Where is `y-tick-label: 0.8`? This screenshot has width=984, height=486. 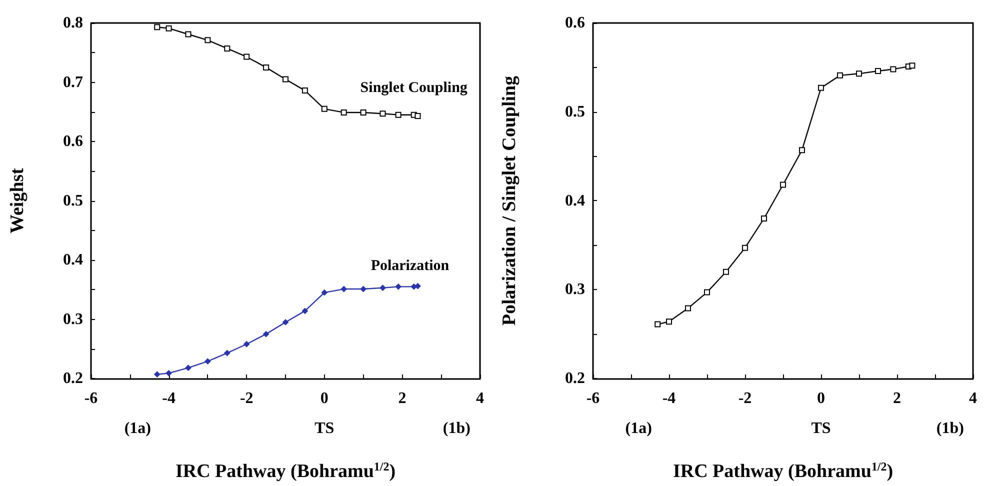
y-tick-label: 0.8 is located at coordinates (73, 23).